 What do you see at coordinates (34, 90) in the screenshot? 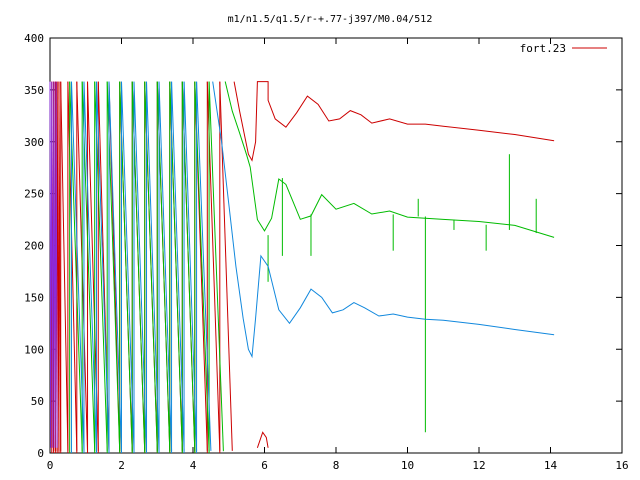
I see `y-tick-label: 350` at bounding box center [34, 90].